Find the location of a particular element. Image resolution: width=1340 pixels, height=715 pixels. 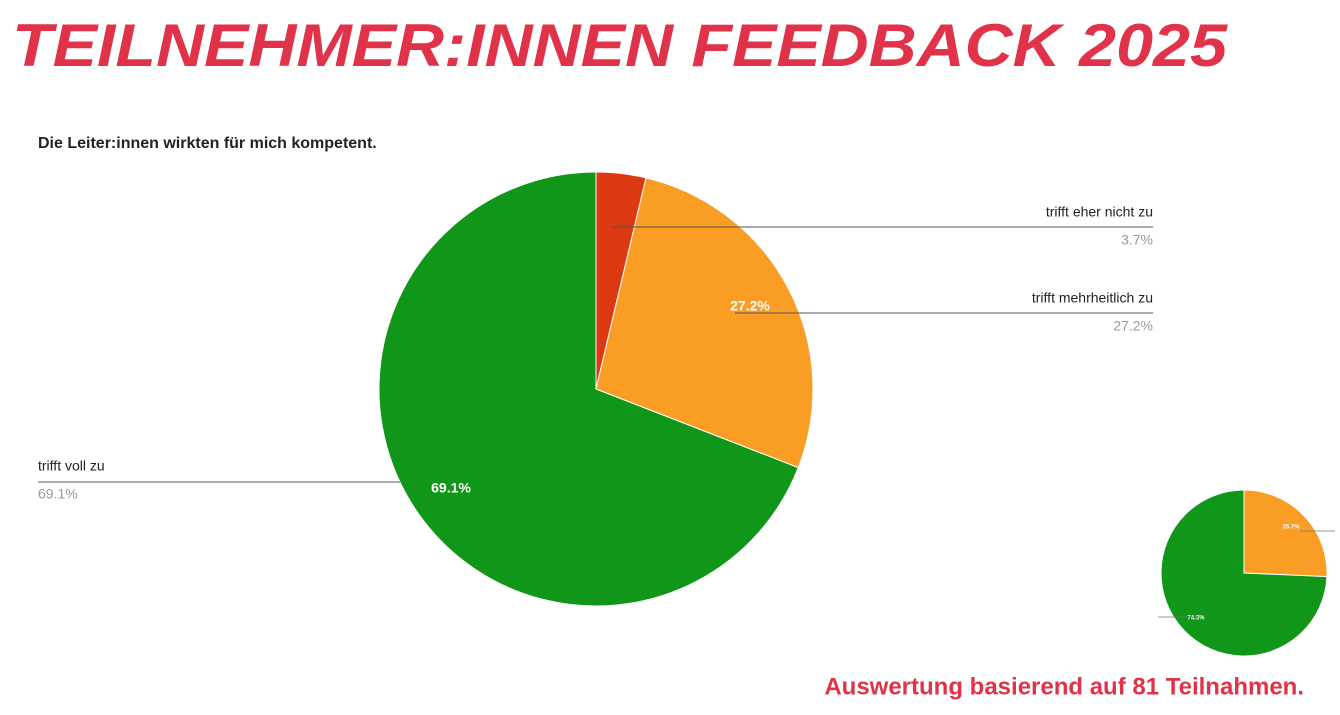

legend-value: 69.1% is located at coordinates (58, 494).